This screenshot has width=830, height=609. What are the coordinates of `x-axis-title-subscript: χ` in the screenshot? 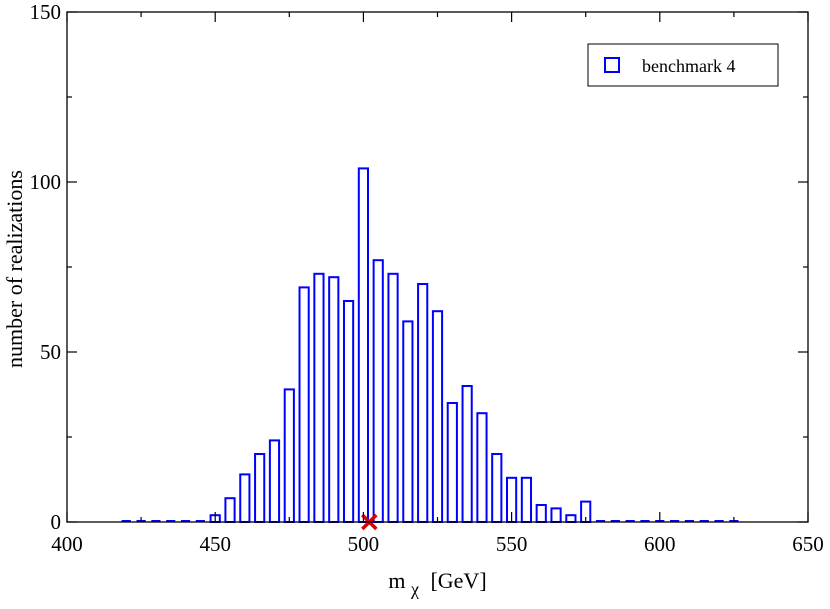 It's located at (414, 589).